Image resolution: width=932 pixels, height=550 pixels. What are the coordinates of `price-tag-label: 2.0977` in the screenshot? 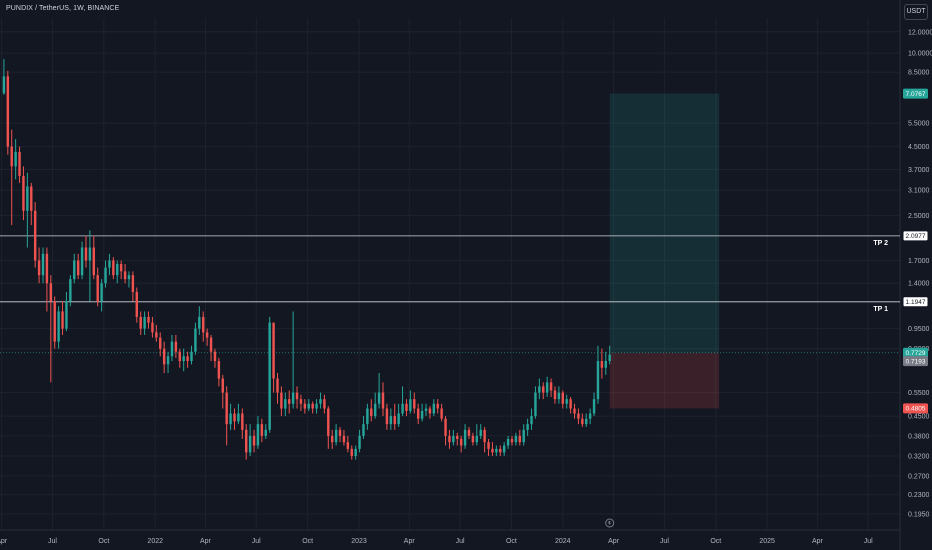 It's located at (916, 236).